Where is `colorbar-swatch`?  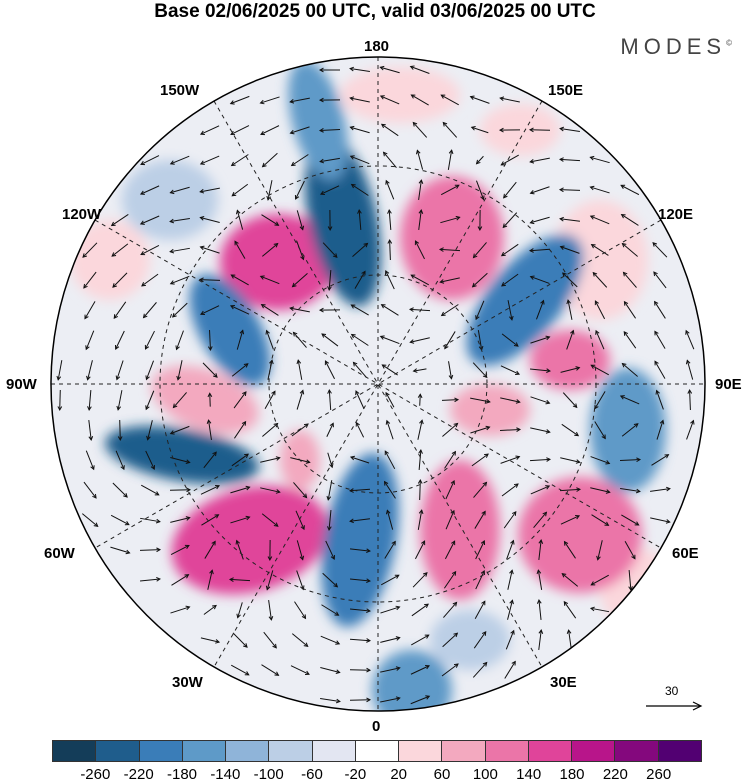 colorbar-swatch is located at coordinates (637, 751).